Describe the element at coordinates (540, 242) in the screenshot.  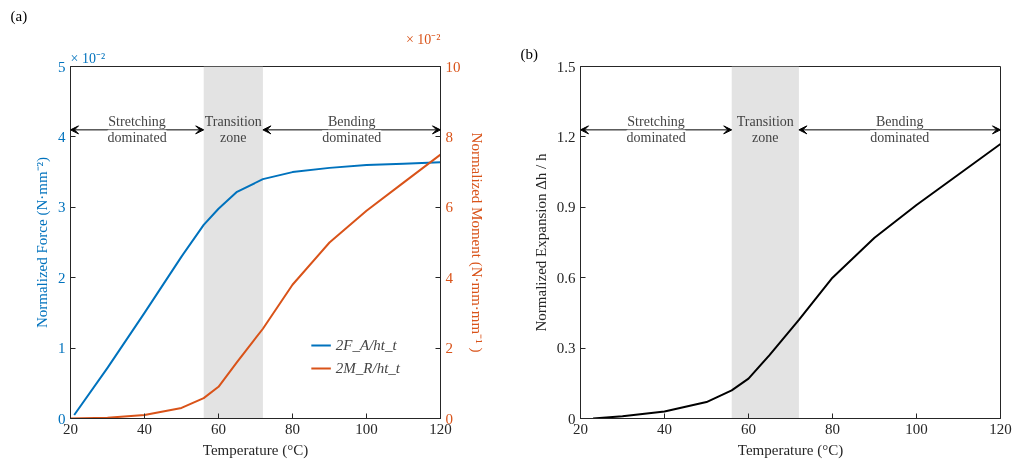
I see `y-axis-title: Normalized Expansion Δh / h` at that location.